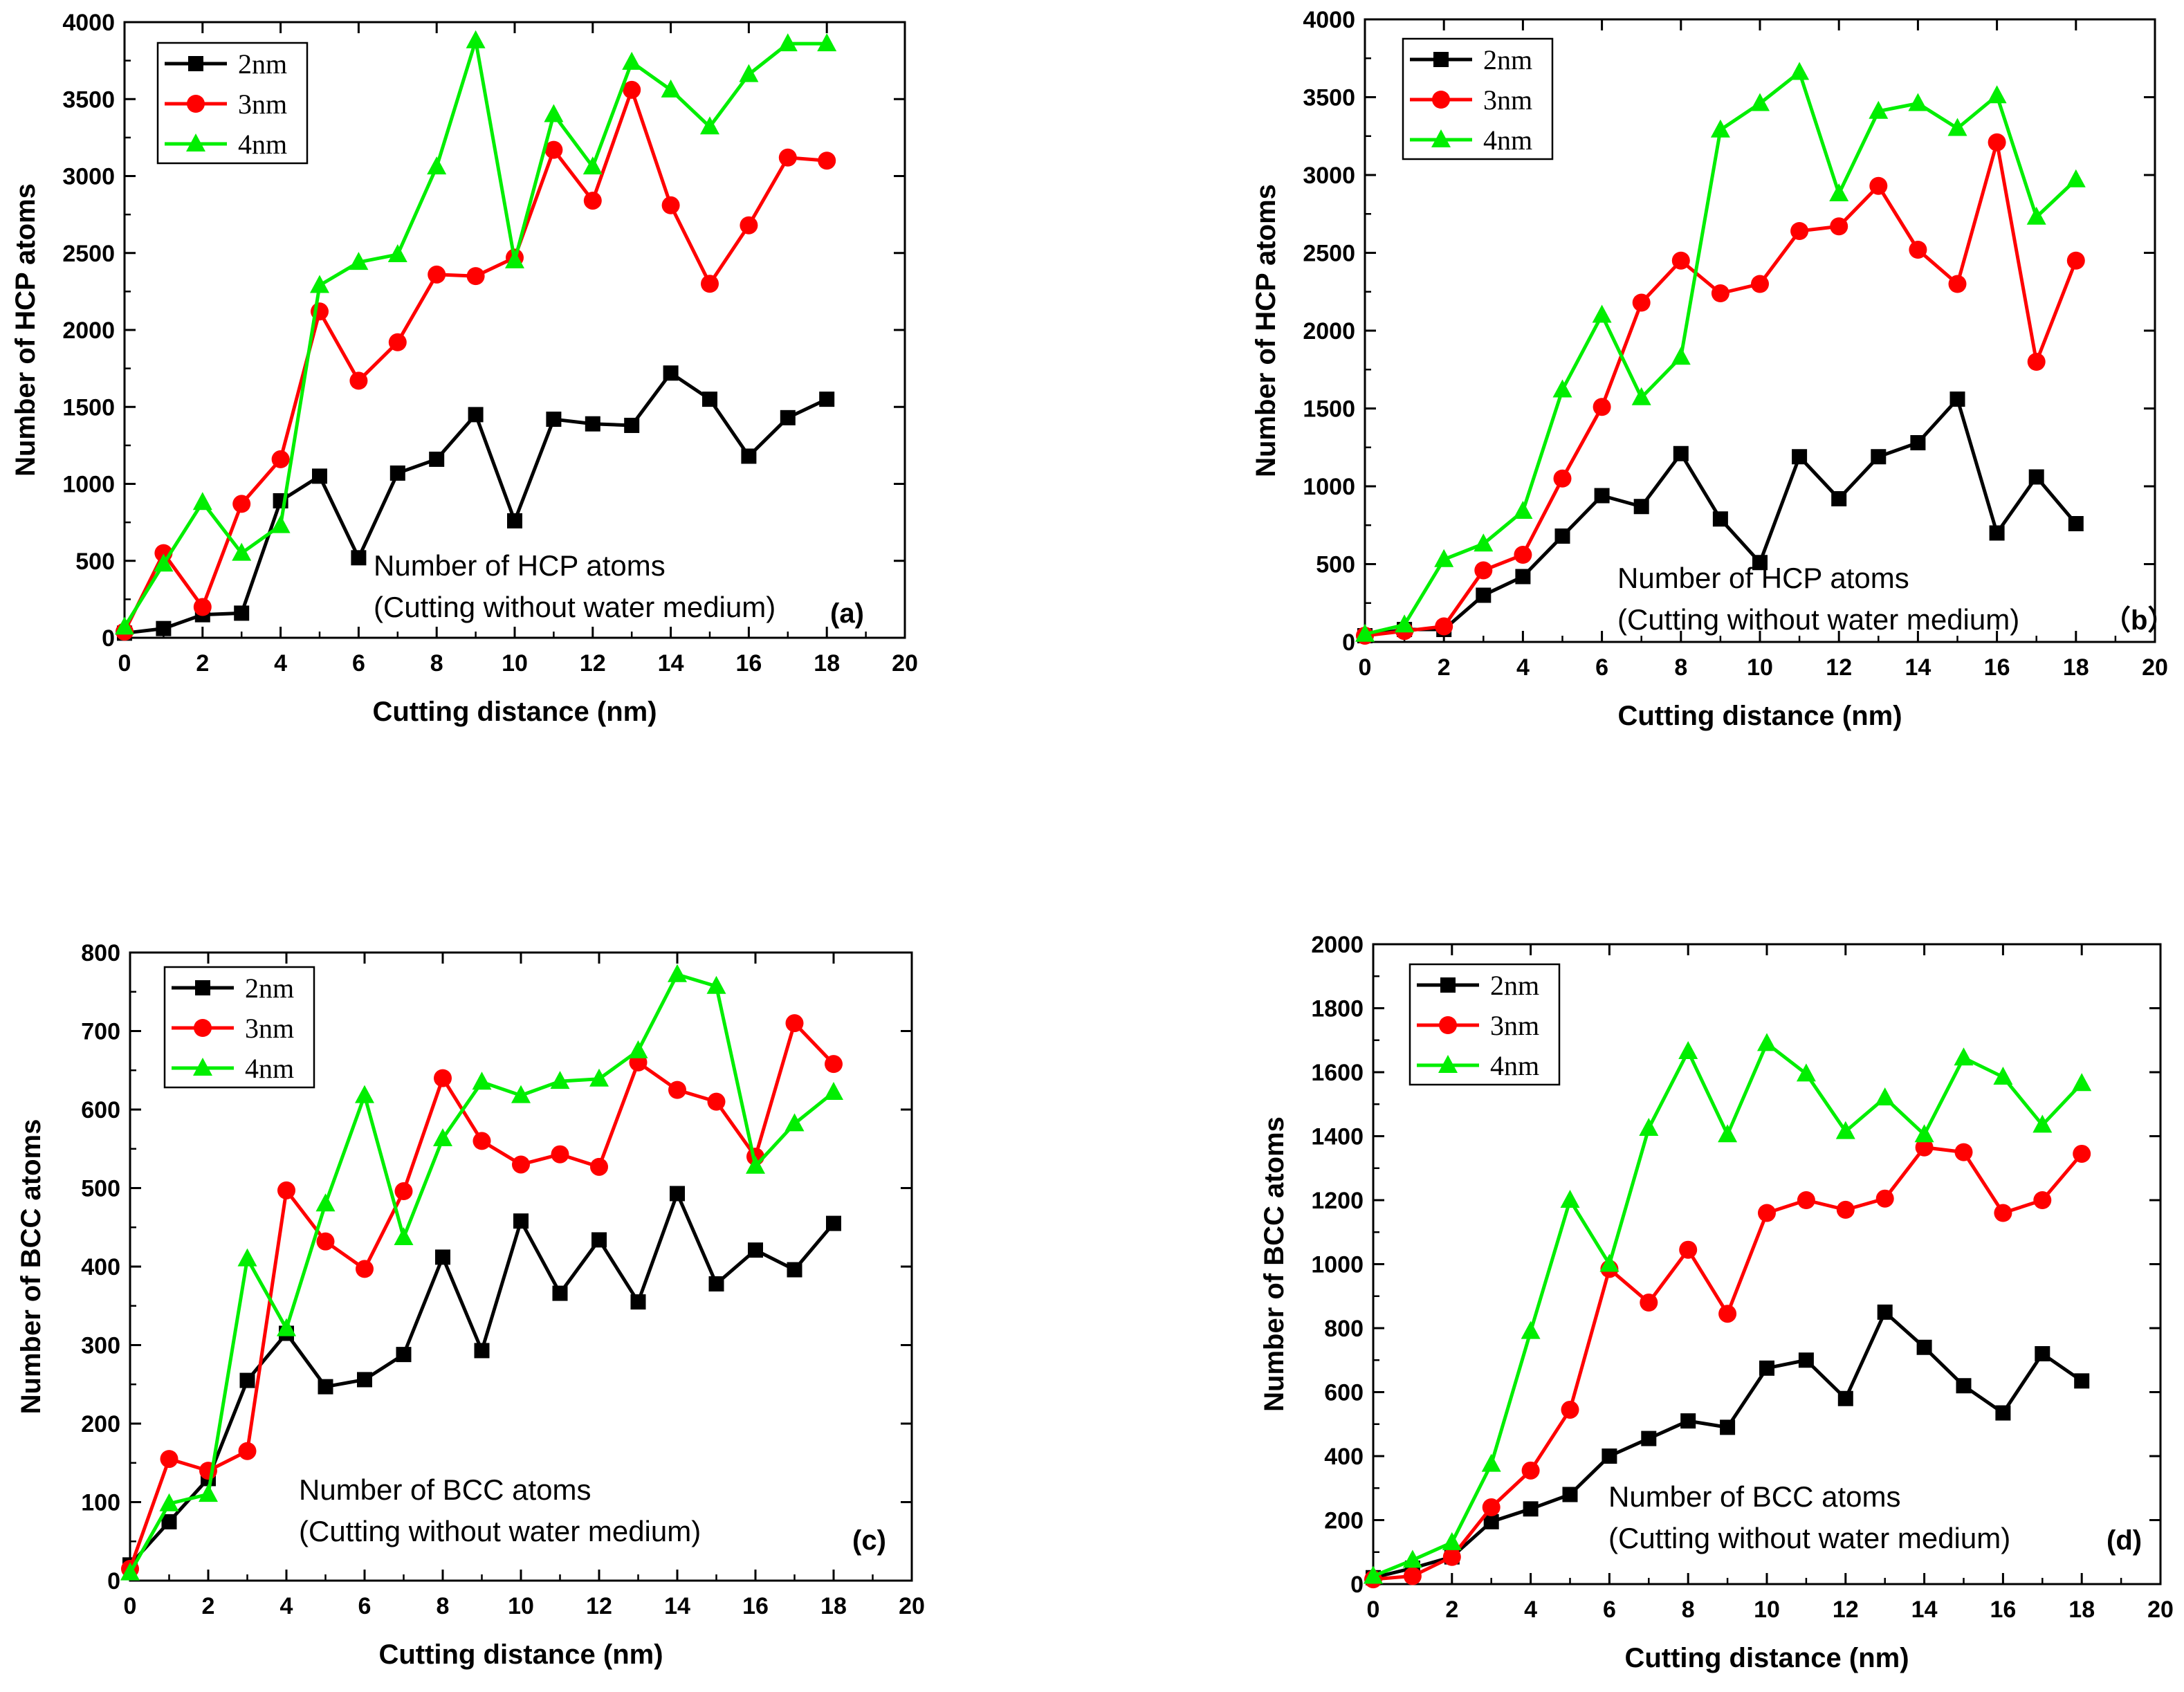 This screenshot has width=2184, height=1692. I want to click on y-tick-label: 4000, so click(1329, 20).